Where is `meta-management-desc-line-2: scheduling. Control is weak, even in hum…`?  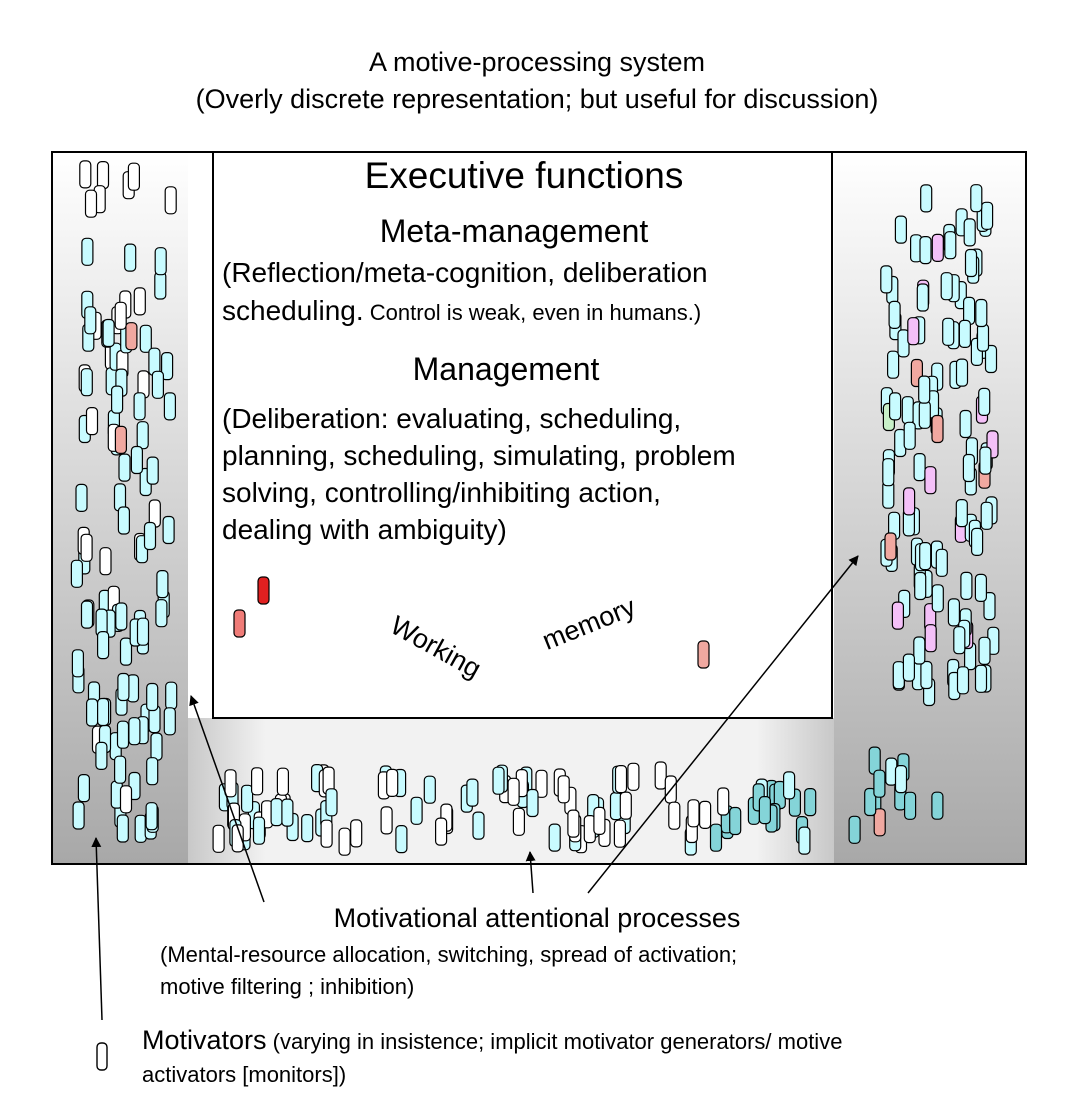 meta-management-desc-line-2: scheduling. Control is weak, even in hum… is located at coordinates (461, 311).